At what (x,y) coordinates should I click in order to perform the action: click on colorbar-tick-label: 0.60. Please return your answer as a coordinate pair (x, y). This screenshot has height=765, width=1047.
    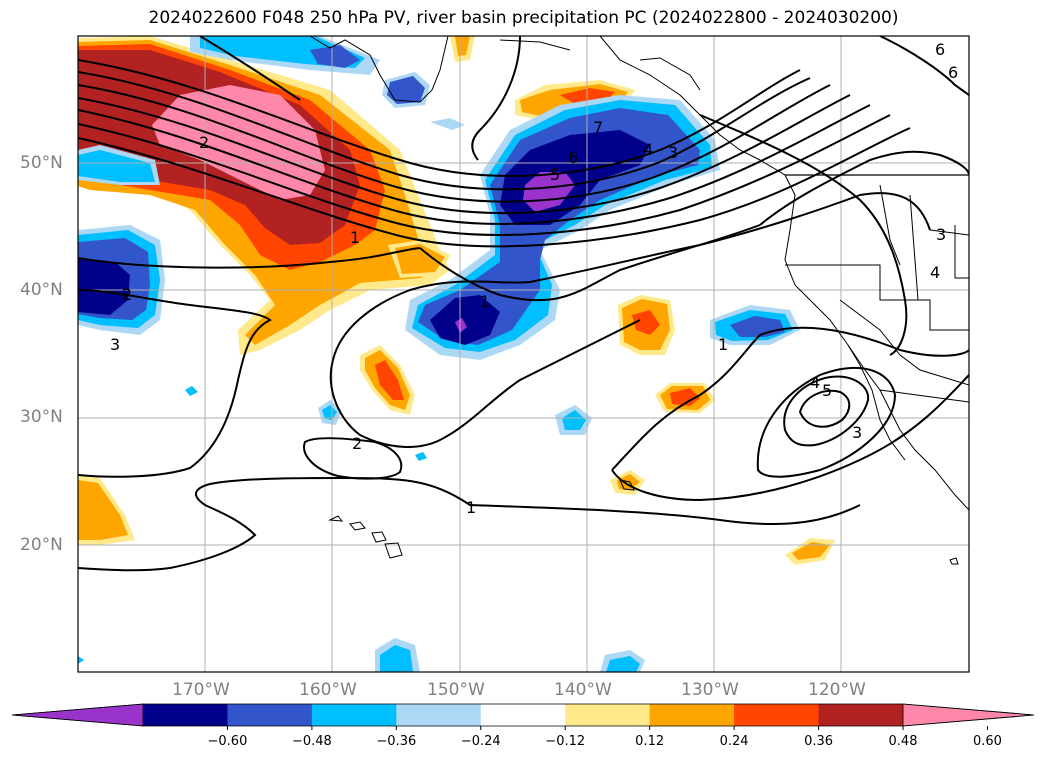
    Looking at the image, I should click on (987, 741).